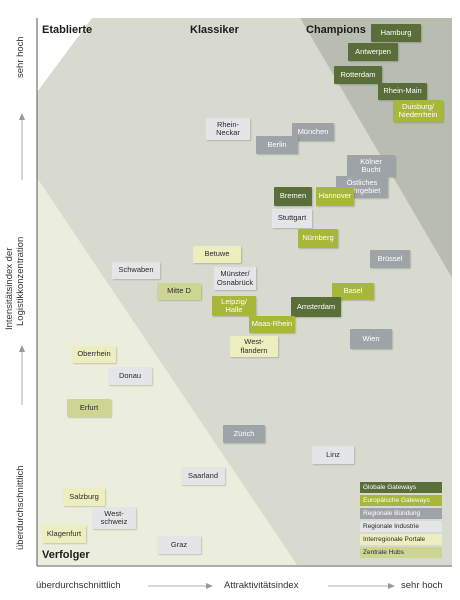  Describe the element at coordinates (244, 434) in the screenshot. I see `region-label: Zürich` at that location.